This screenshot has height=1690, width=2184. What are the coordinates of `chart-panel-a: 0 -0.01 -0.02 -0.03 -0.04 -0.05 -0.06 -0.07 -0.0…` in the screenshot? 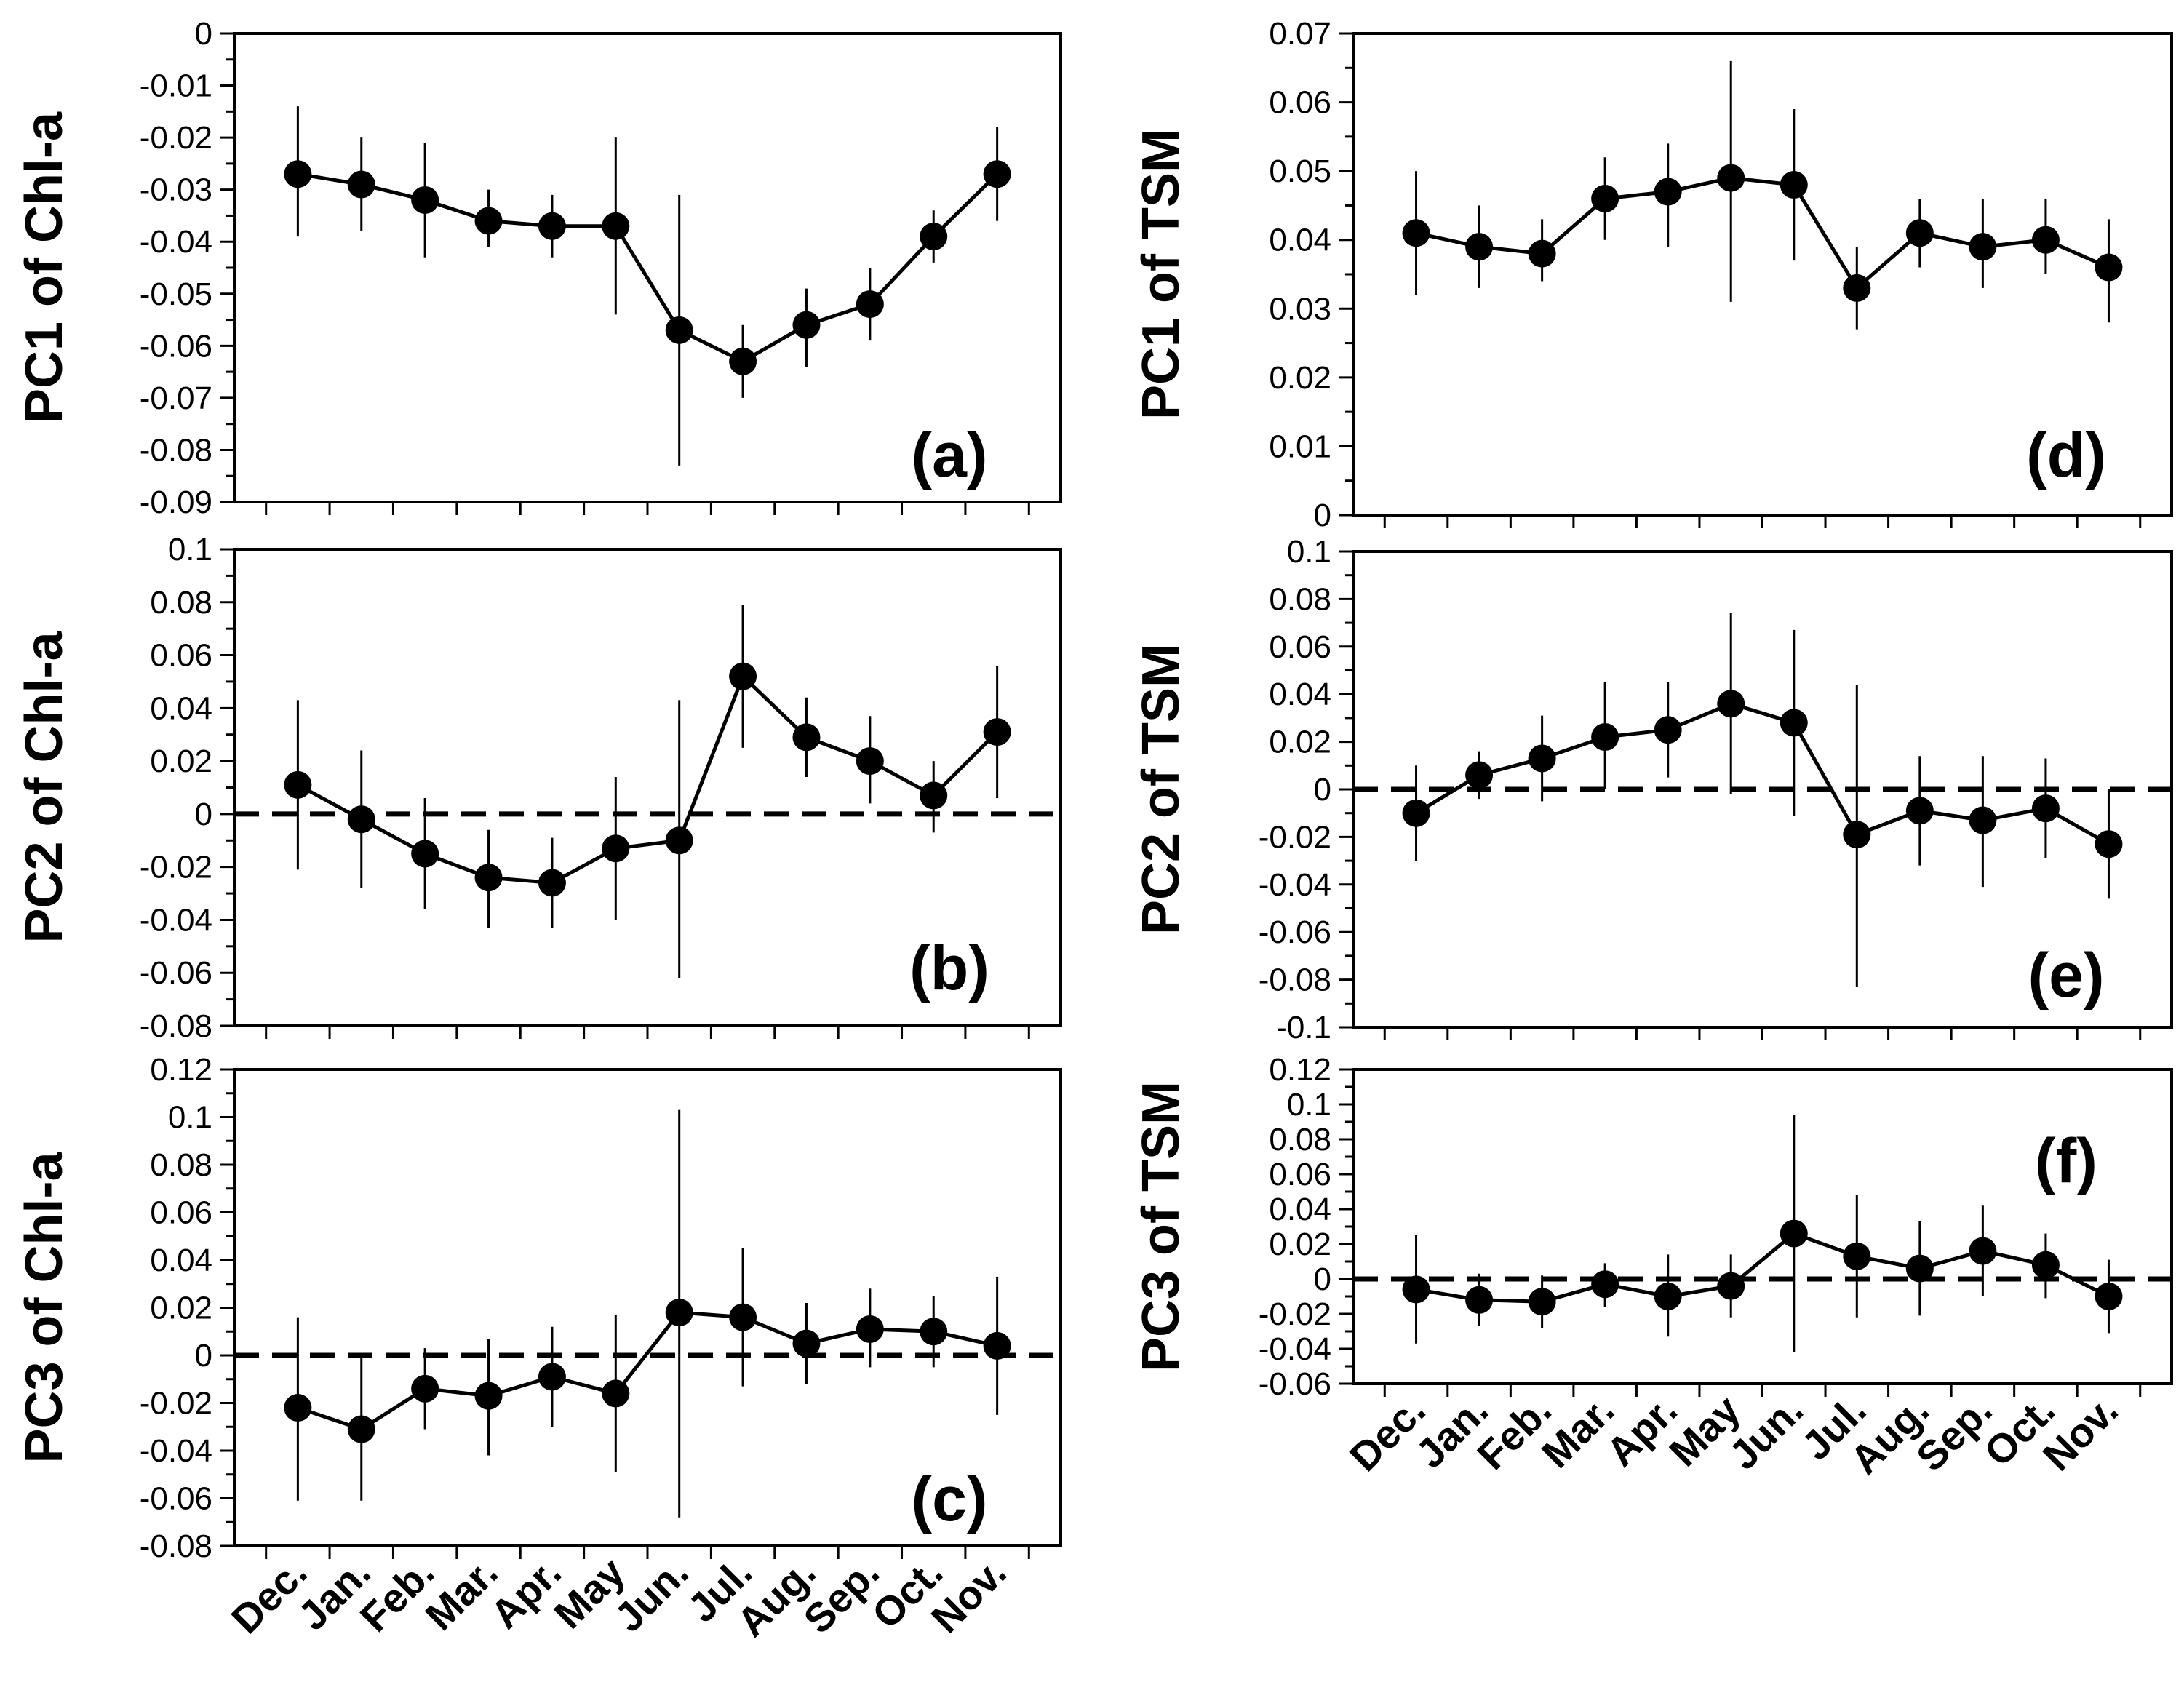 It's located at (538, 268).